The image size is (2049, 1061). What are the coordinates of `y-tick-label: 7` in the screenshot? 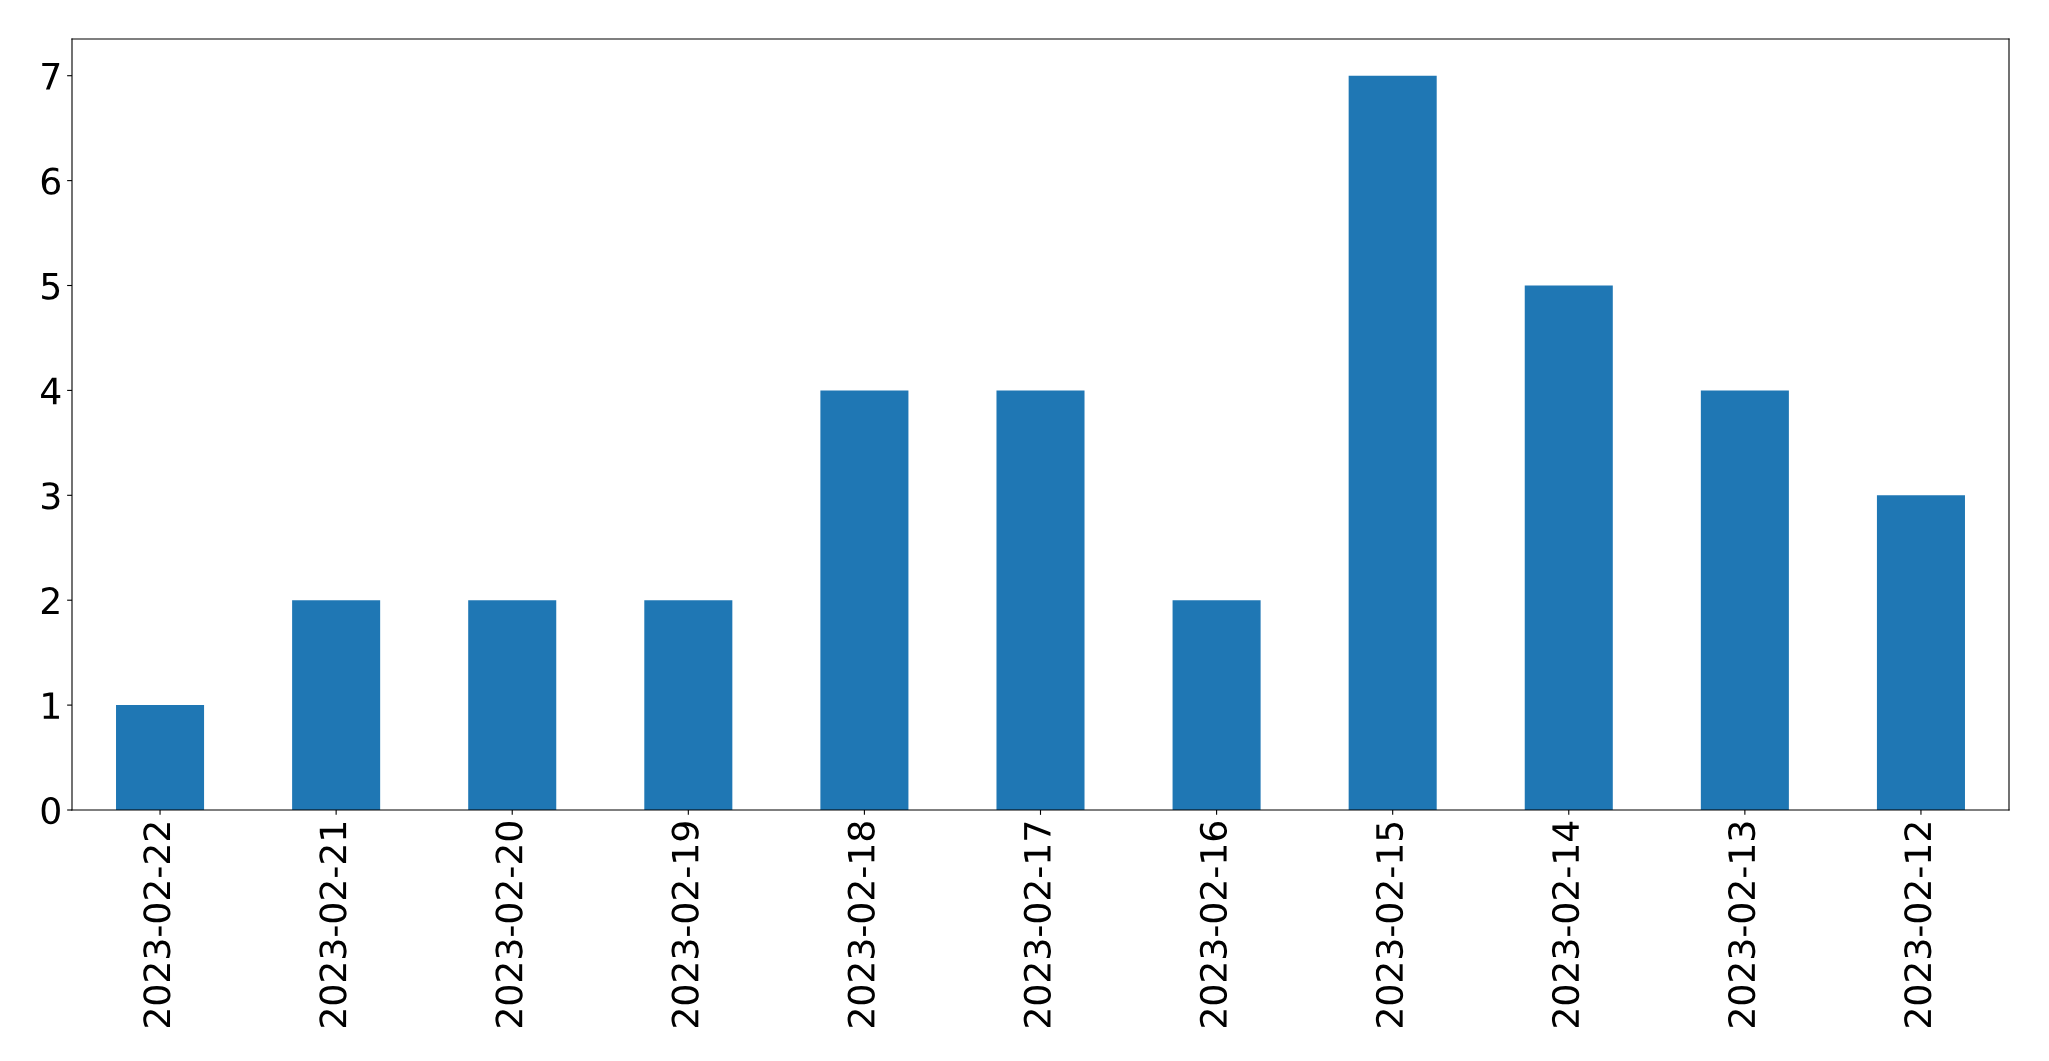 It's located at (51, 76).